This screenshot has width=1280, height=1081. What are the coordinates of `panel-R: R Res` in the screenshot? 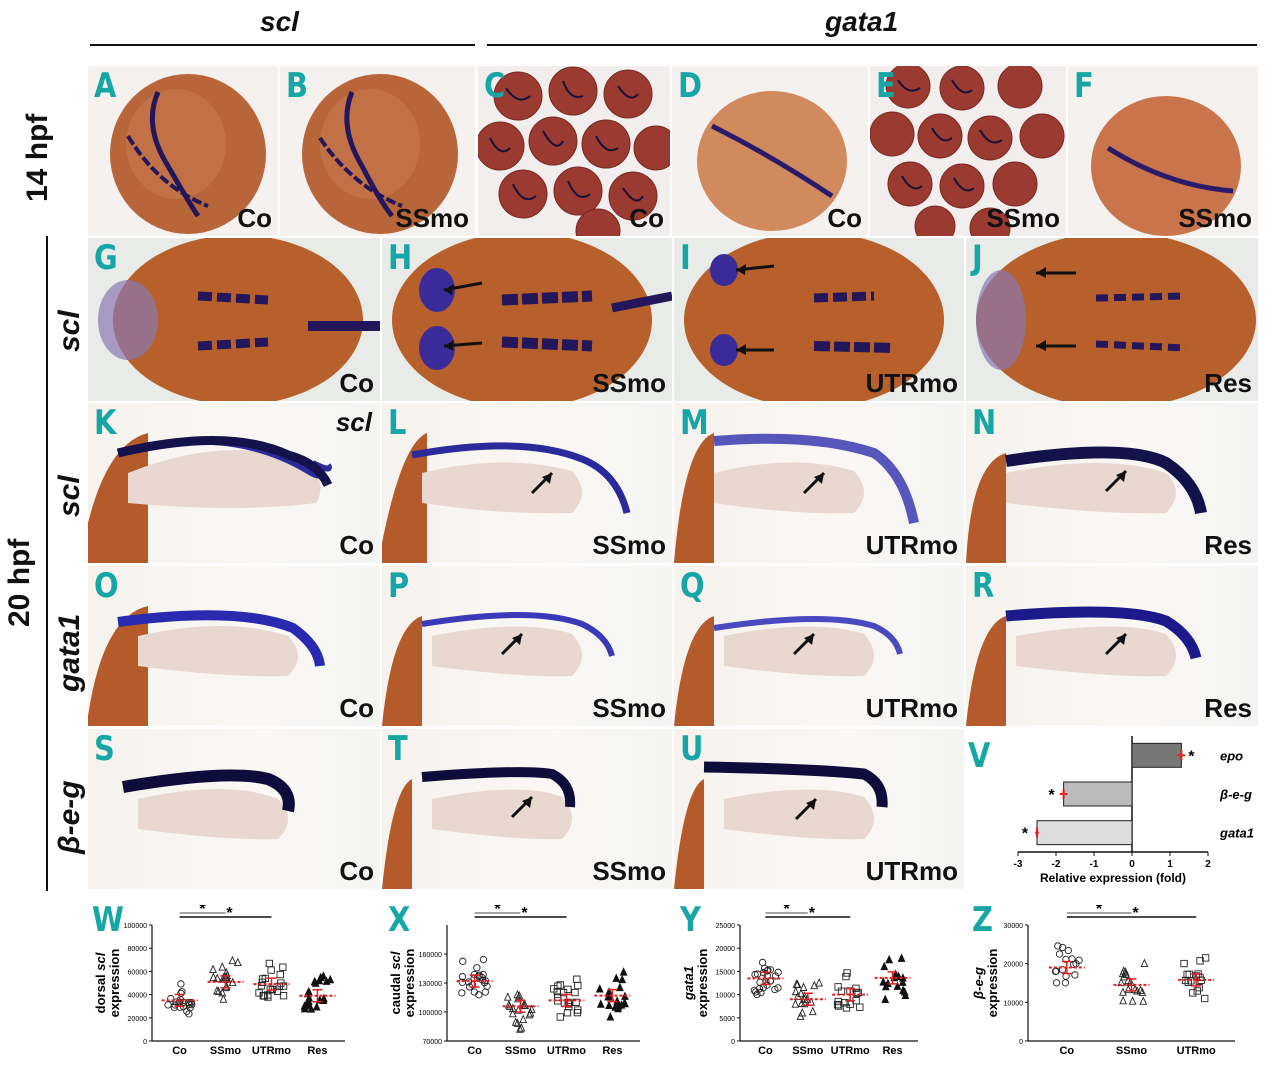 It's located at (1112, 646).